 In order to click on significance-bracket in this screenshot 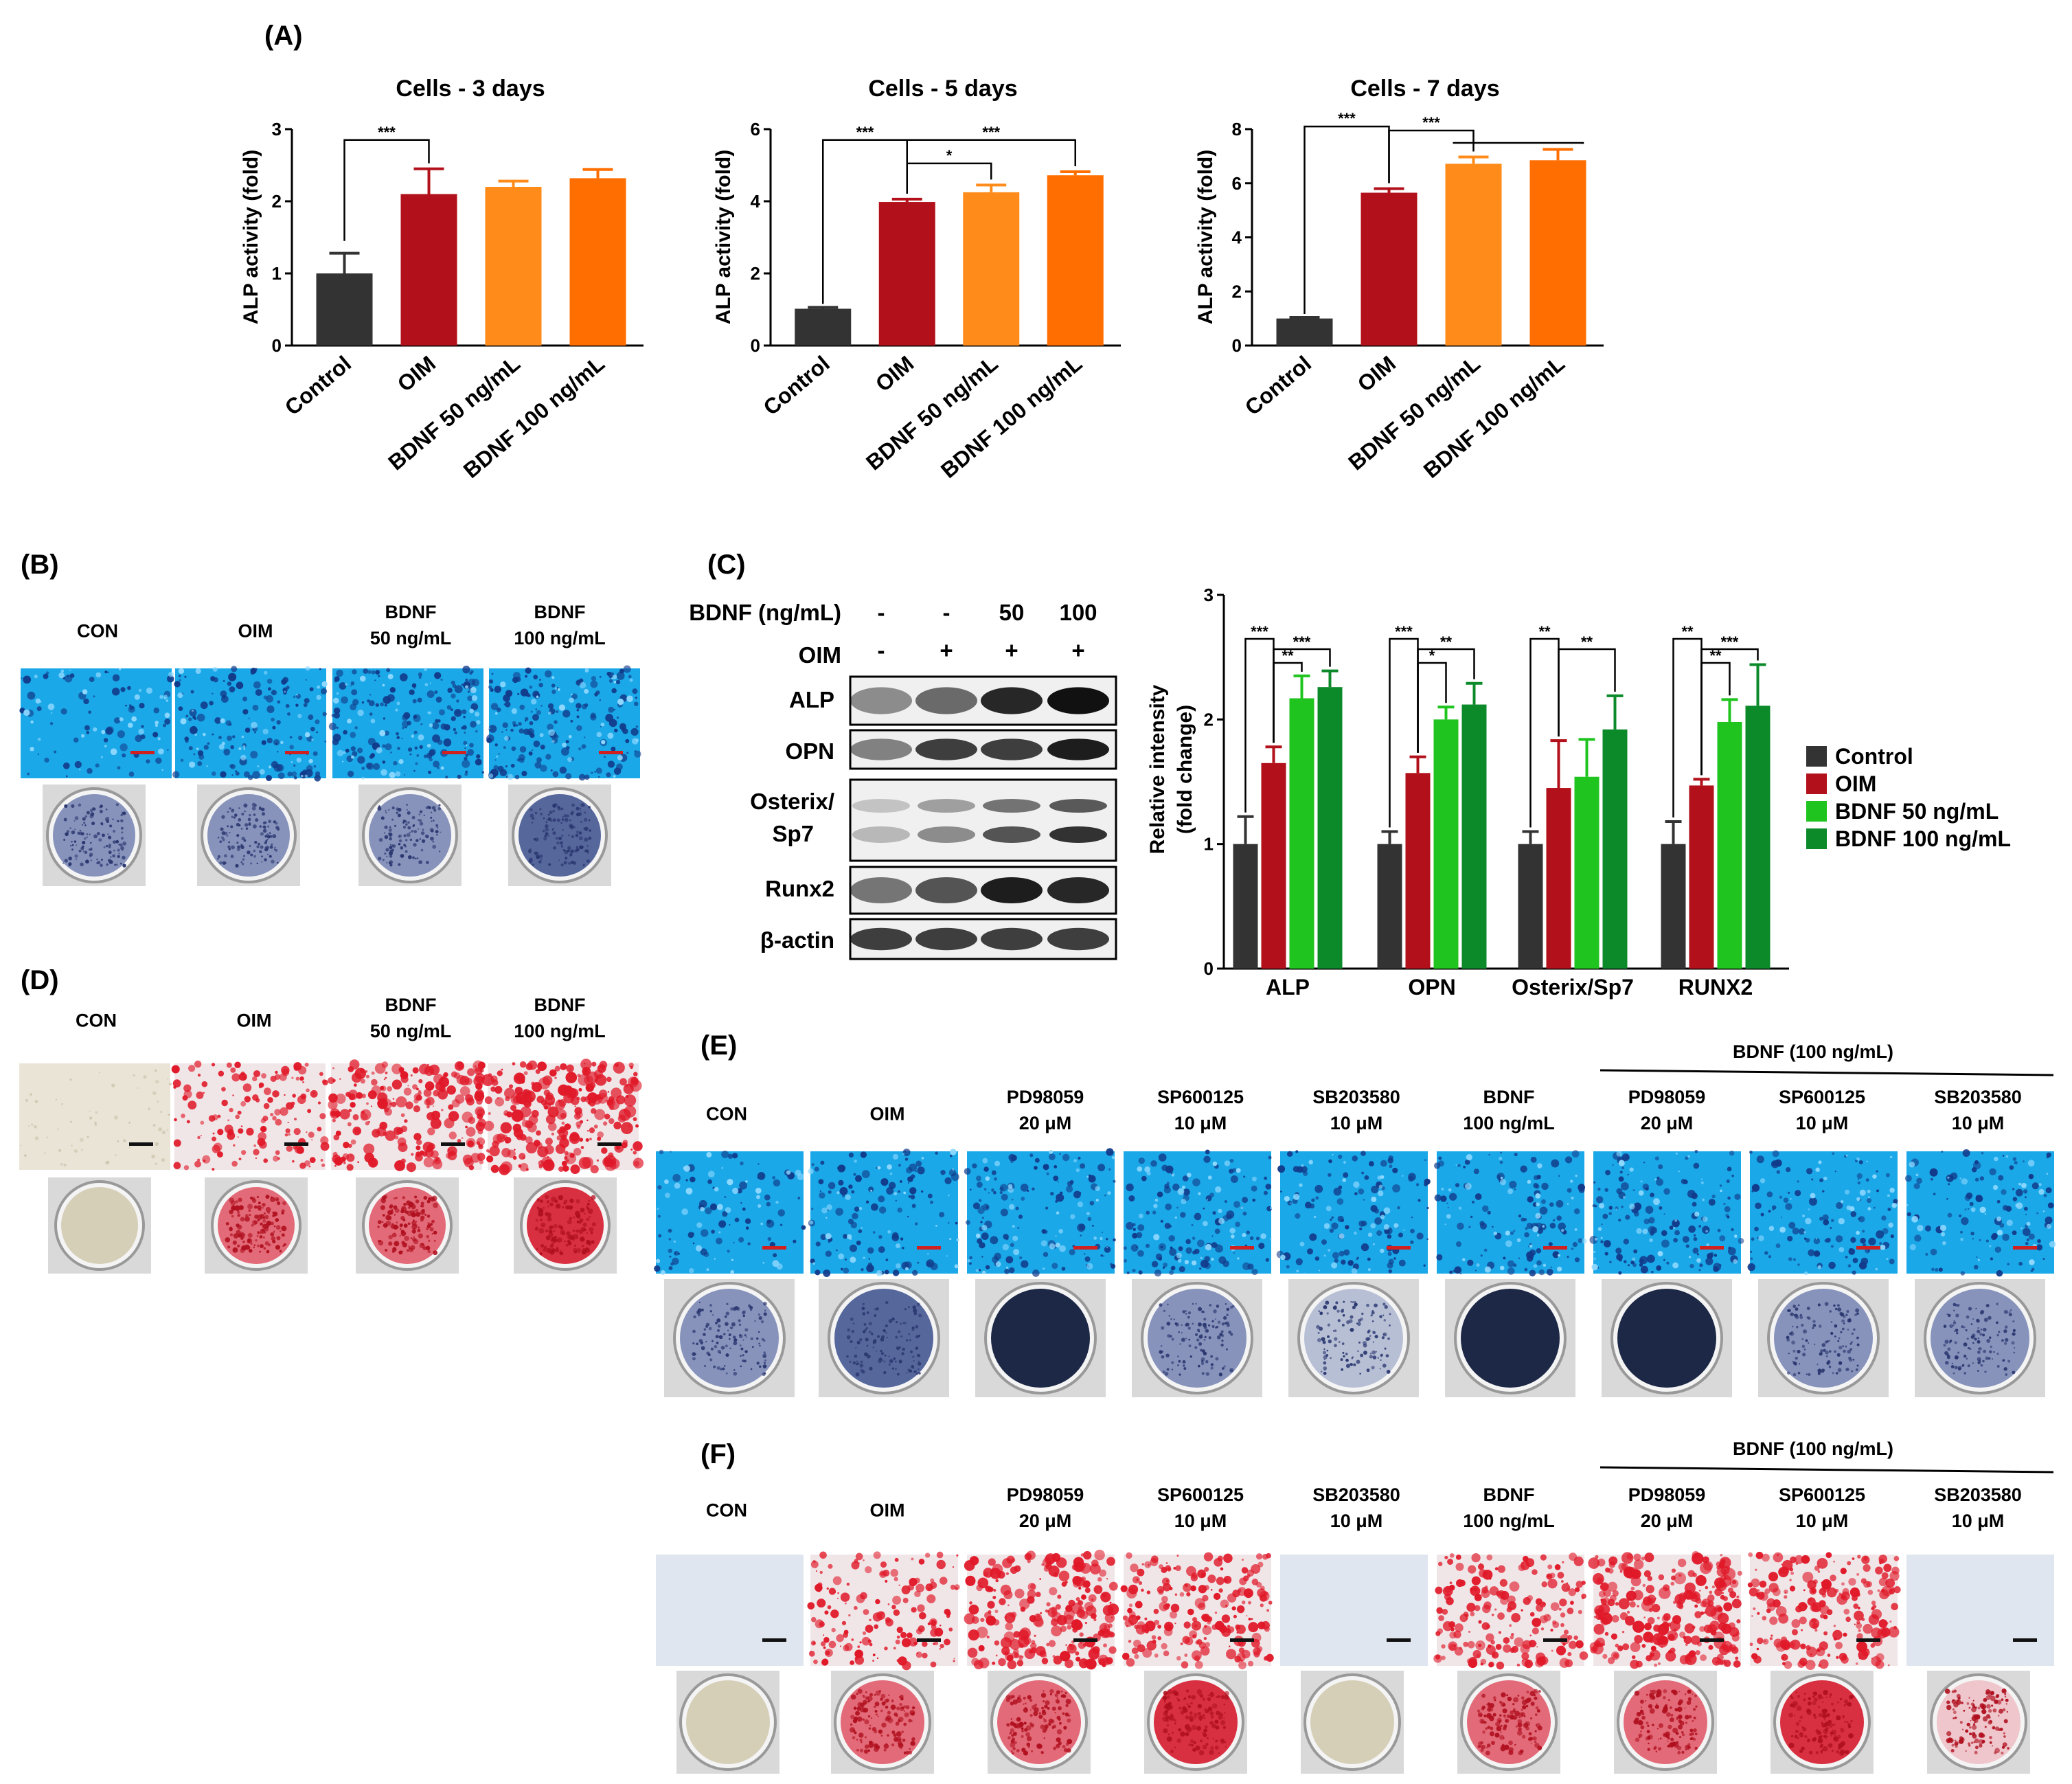, I will do `click(1302, 695)`.